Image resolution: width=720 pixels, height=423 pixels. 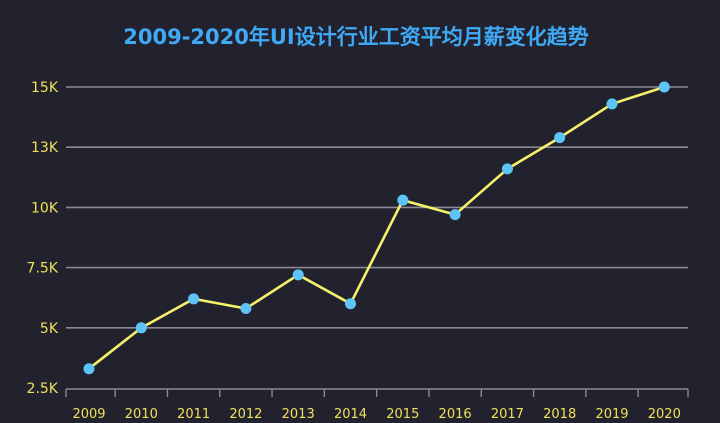 What do you see at coordinates (350, 414) in the screenshot?
I see `x-tick-label: 2014` at bounding box center [350, 414].